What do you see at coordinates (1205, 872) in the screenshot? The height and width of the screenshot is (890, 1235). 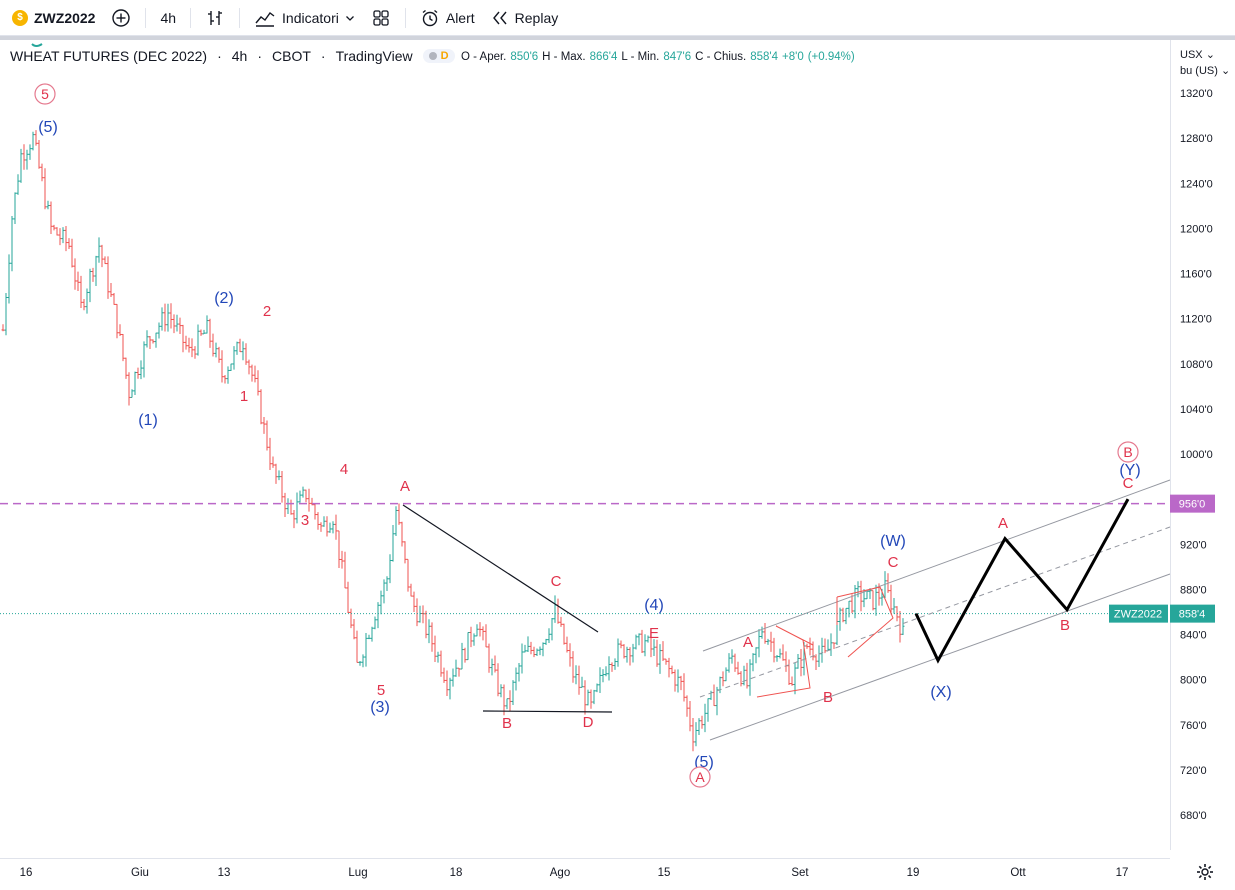 I see `settings-gear-icon` at bounding box center [1205, 872].